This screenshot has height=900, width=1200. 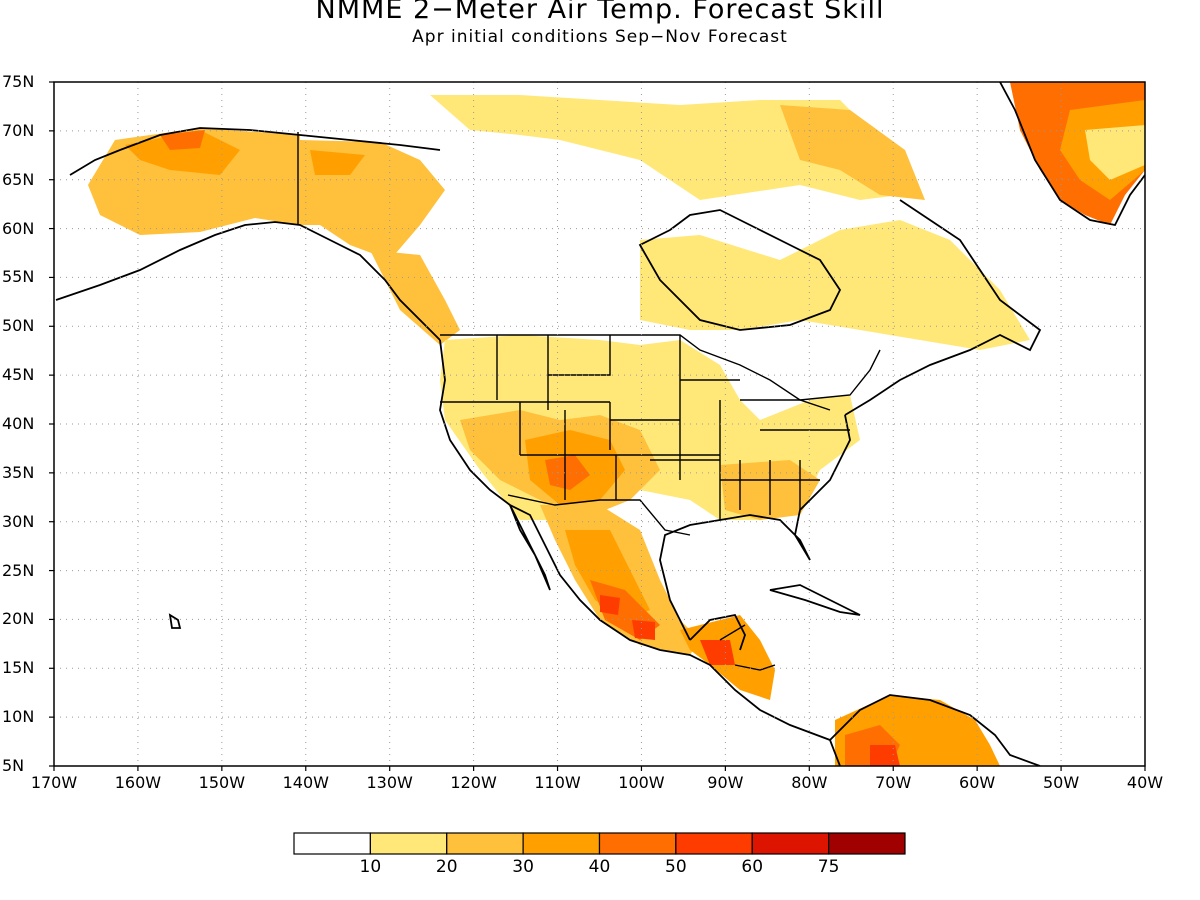 I want to click on coast-hawaii, so click(x=175, y=621).